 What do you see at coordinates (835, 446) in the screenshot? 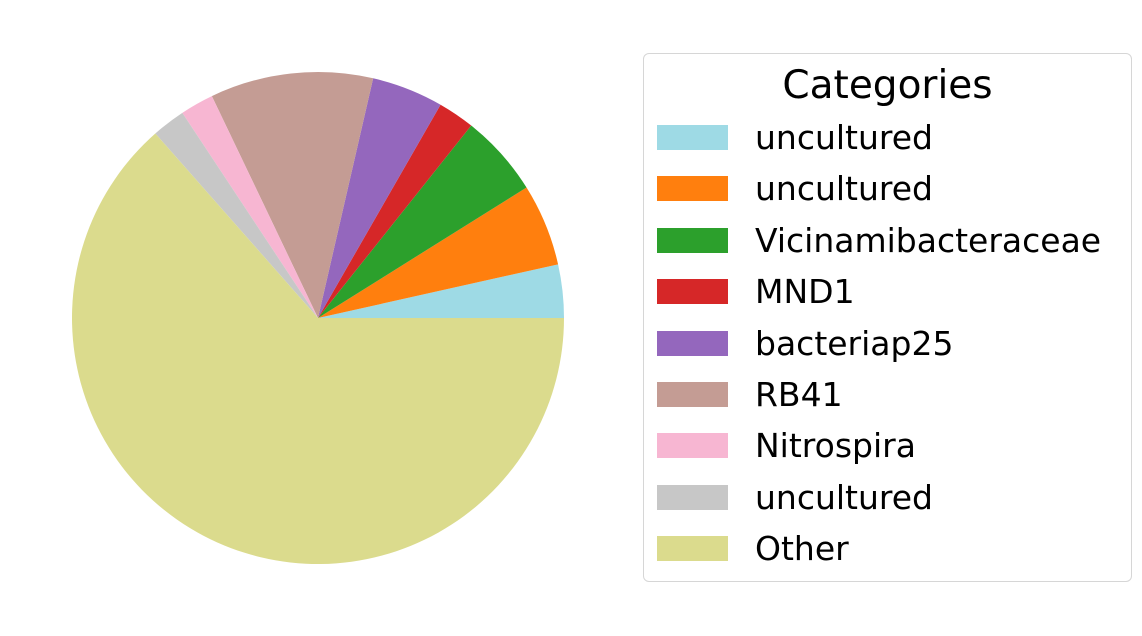
I see `legend-label-6: Nitrospira` at bounding box center [835, 446].